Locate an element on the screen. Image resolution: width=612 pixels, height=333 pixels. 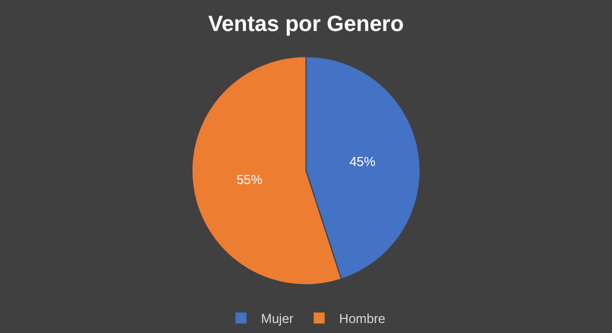
data-label: 45% is located at coordinates (362, 162).